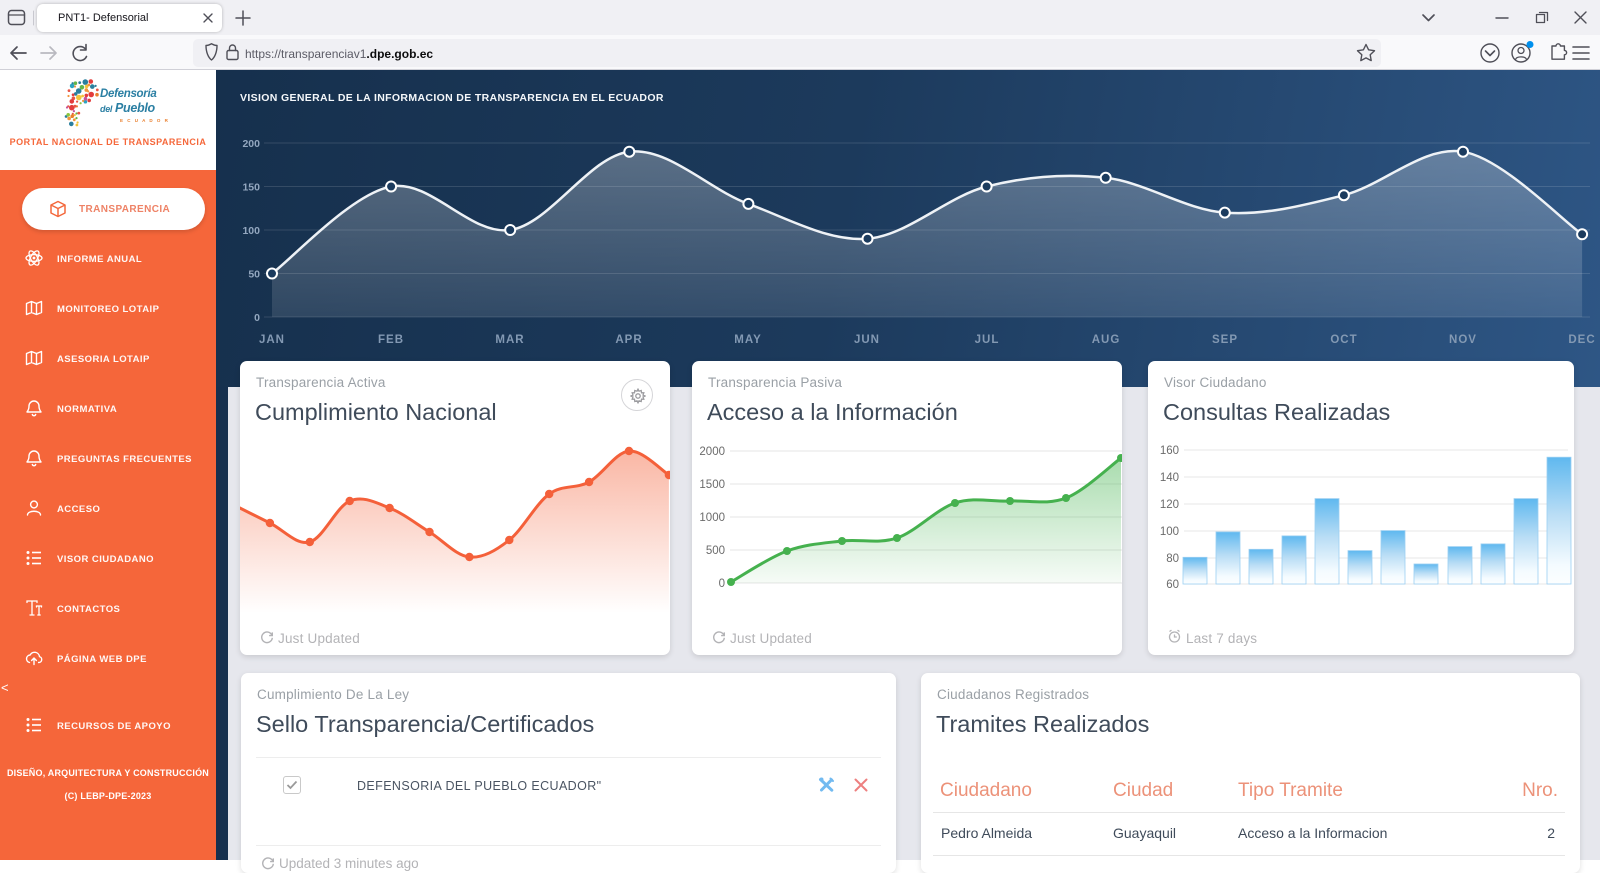  Describe the element at coordinates (1106, 340) in the screenshot. I see `svg-text: AUG` at that location.